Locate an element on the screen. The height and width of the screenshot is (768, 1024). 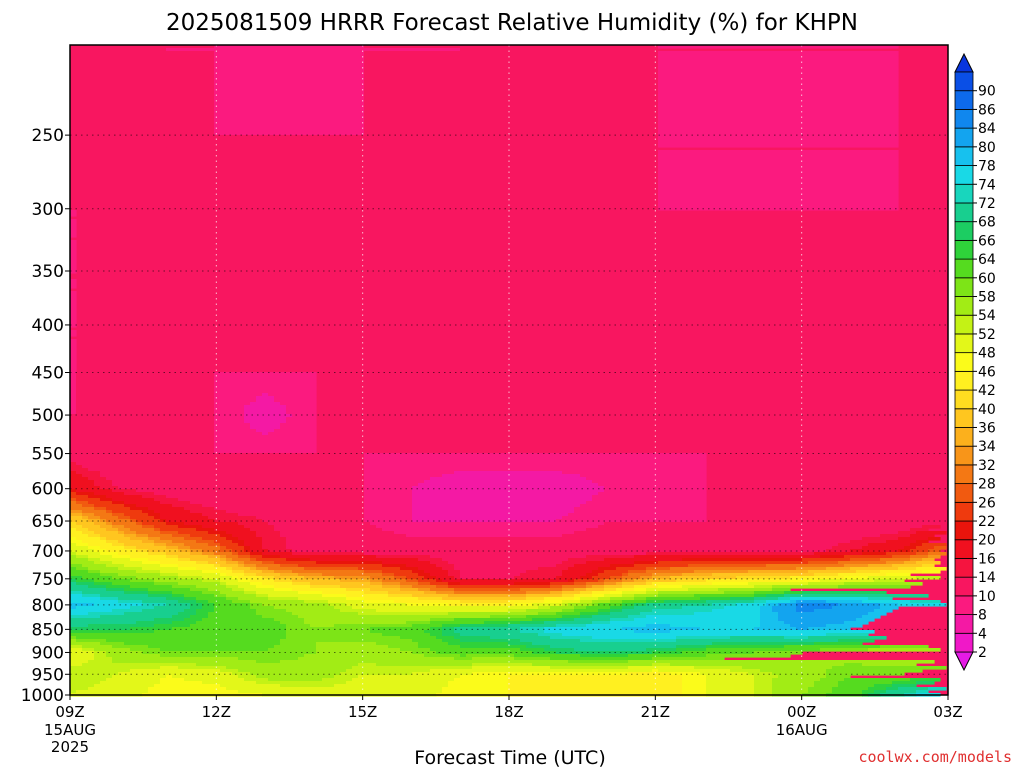
credit-text: coolwx.com/models is located at coordinates (935, 757).